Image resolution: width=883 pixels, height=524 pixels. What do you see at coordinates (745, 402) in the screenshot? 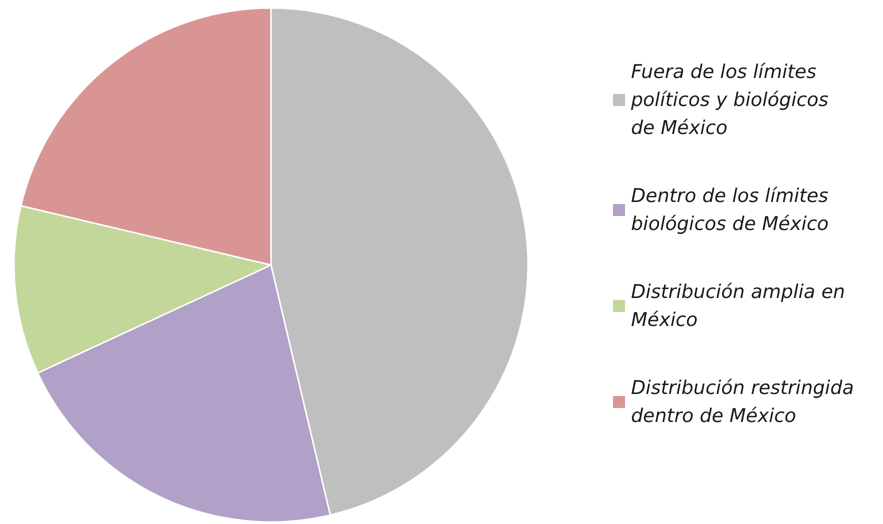
I see `legend-label: Distribución restringida dentro de México` at bounding box center [745, 402].